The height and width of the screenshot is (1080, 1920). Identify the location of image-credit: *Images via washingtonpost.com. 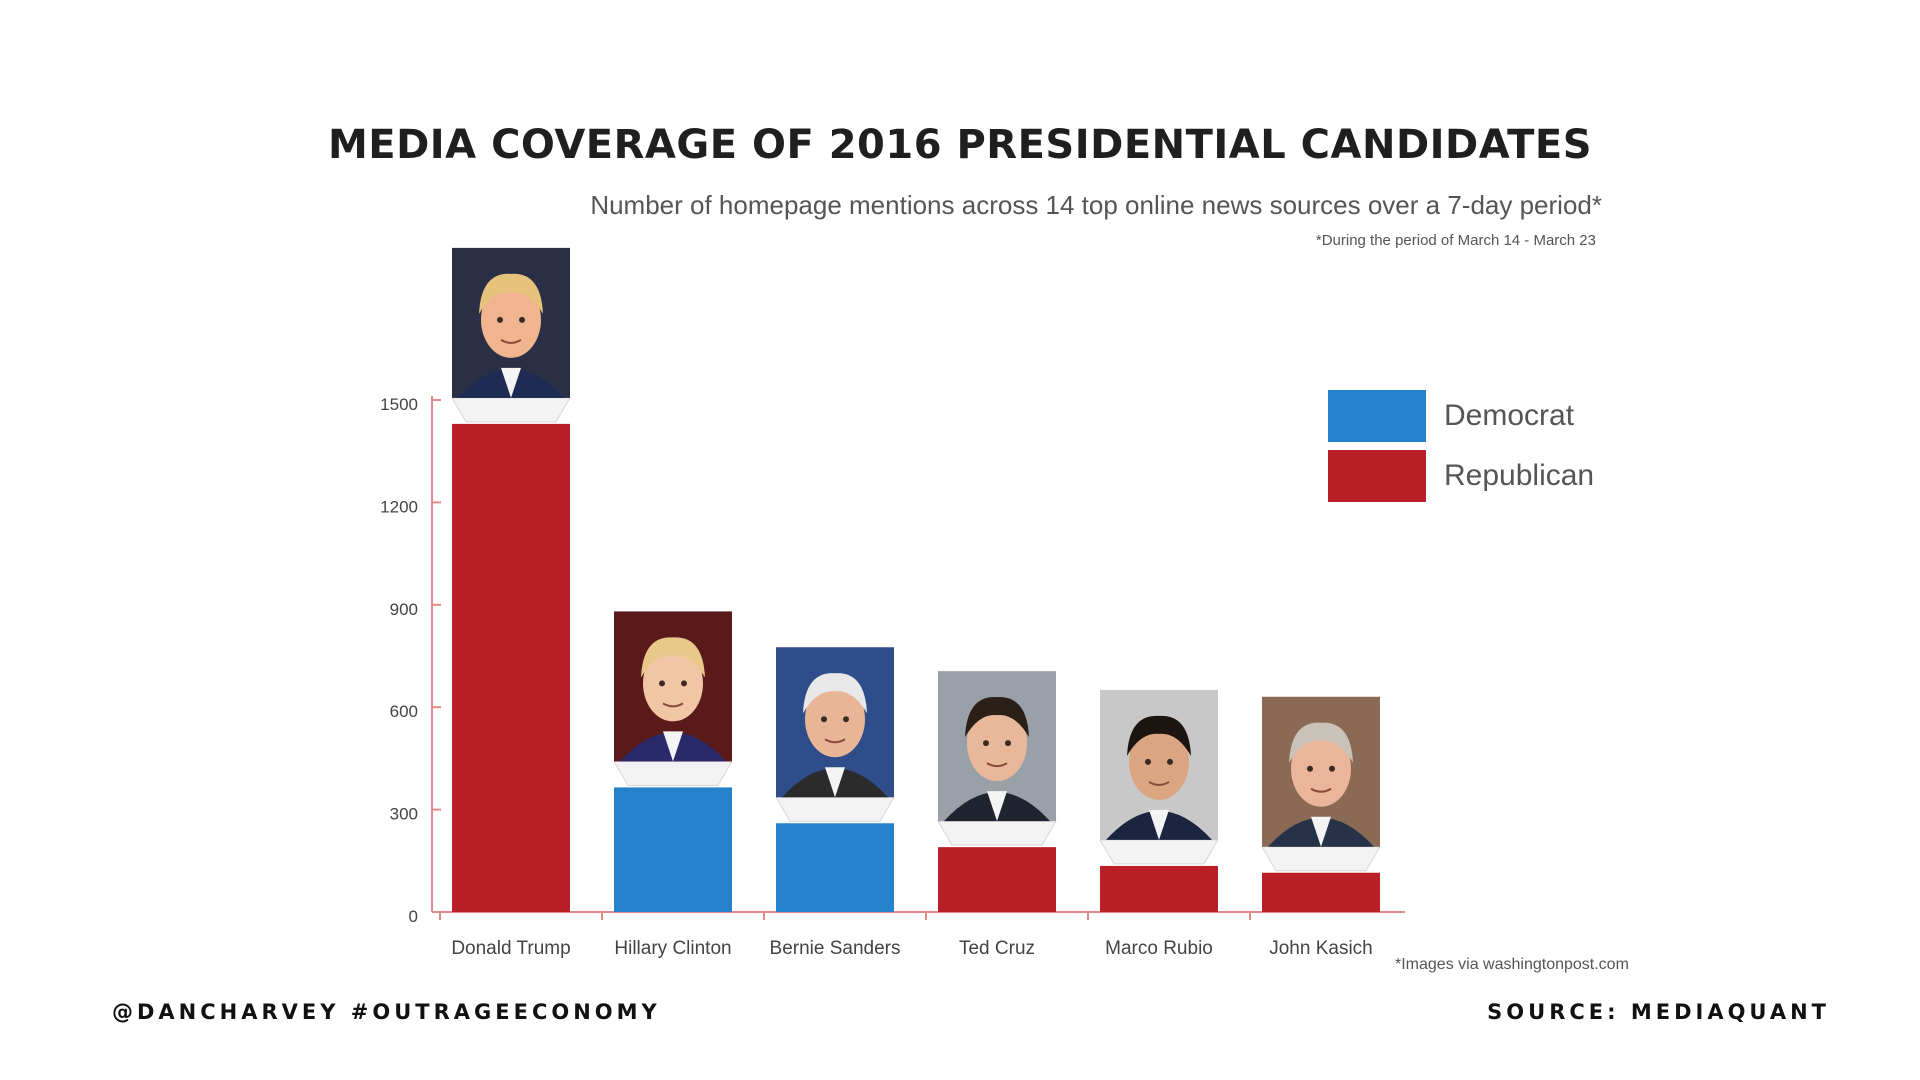
(1512, 964).